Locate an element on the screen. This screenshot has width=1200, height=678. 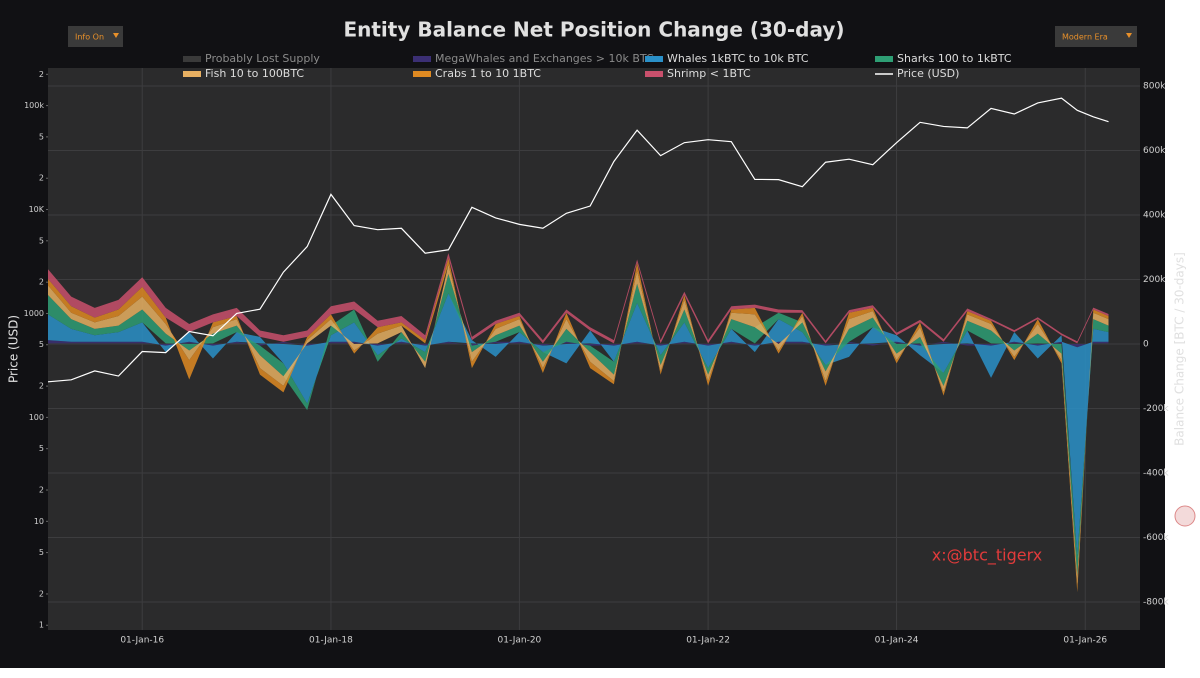
legend-label: Crabs 1 to 10 1BTC is located at coordinates (488, 73).